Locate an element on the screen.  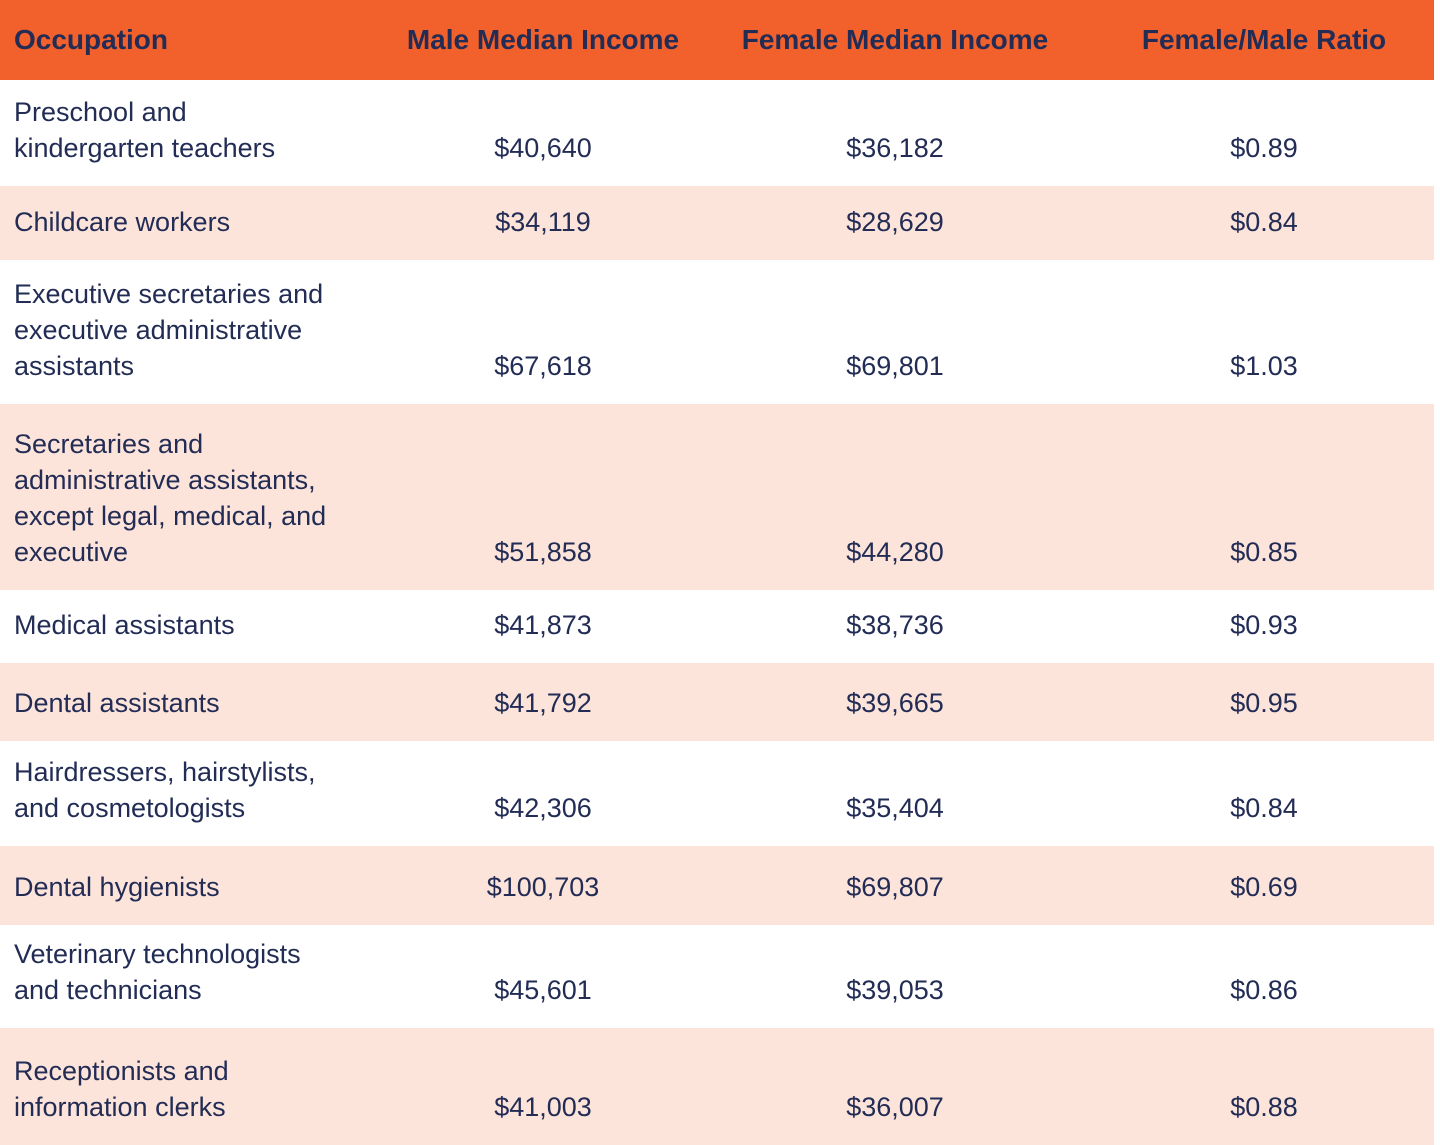
table-row: Childcare workers $34,119 $28,629 $0.84 is located at coordinates (717, 223).